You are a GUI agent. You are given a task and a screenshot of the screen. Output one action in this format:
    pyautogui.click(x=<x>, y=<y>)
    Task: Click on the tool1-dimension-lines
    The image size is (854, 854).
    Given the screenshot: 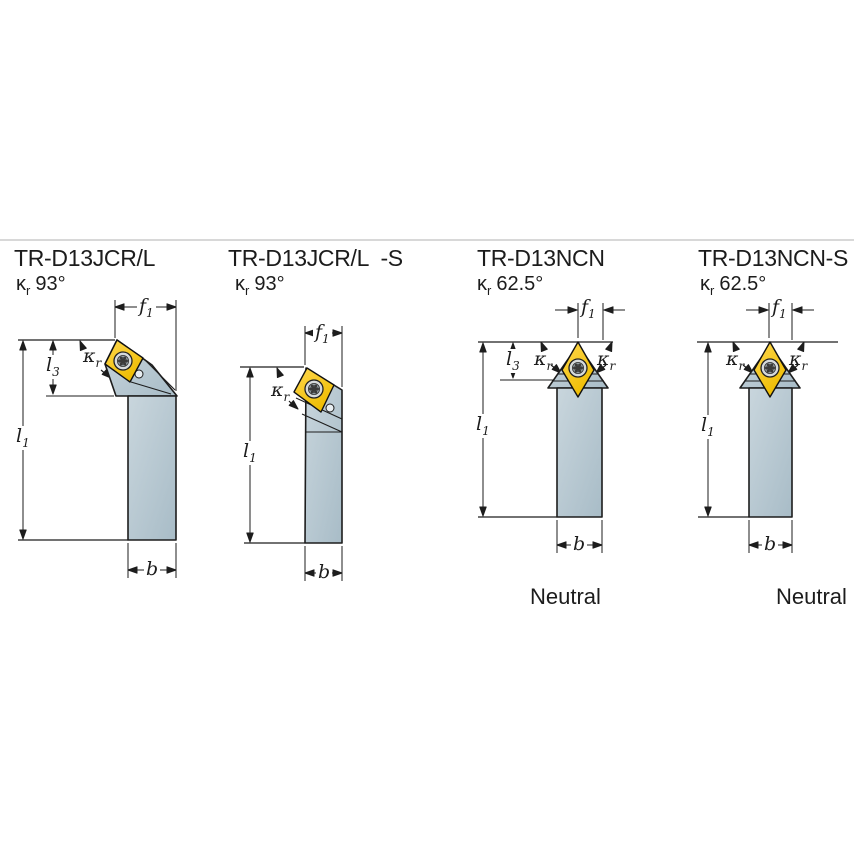 What is the action you would take?
    pyautogui.click(x=97, y=439)
    